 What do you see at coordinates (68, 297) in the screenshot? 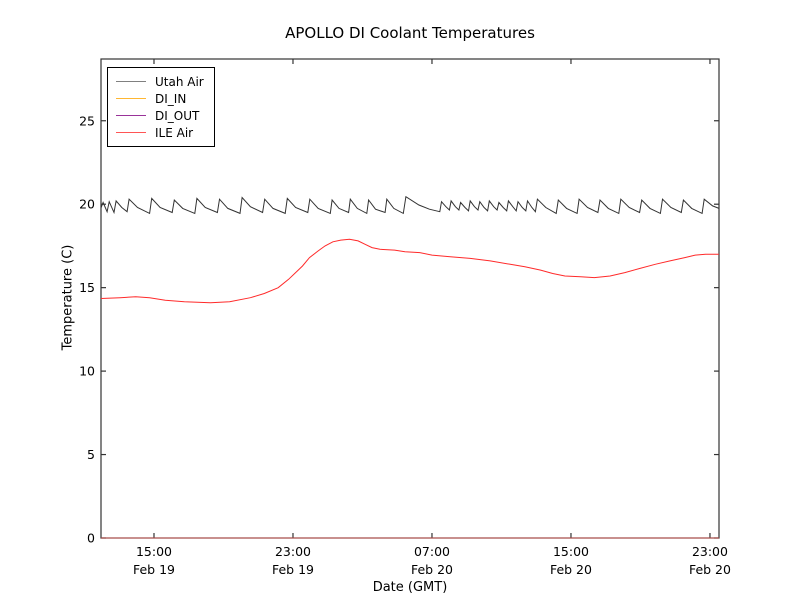
I see `y-axis-label: Temperature (C)` at bounding box center [68, 297].